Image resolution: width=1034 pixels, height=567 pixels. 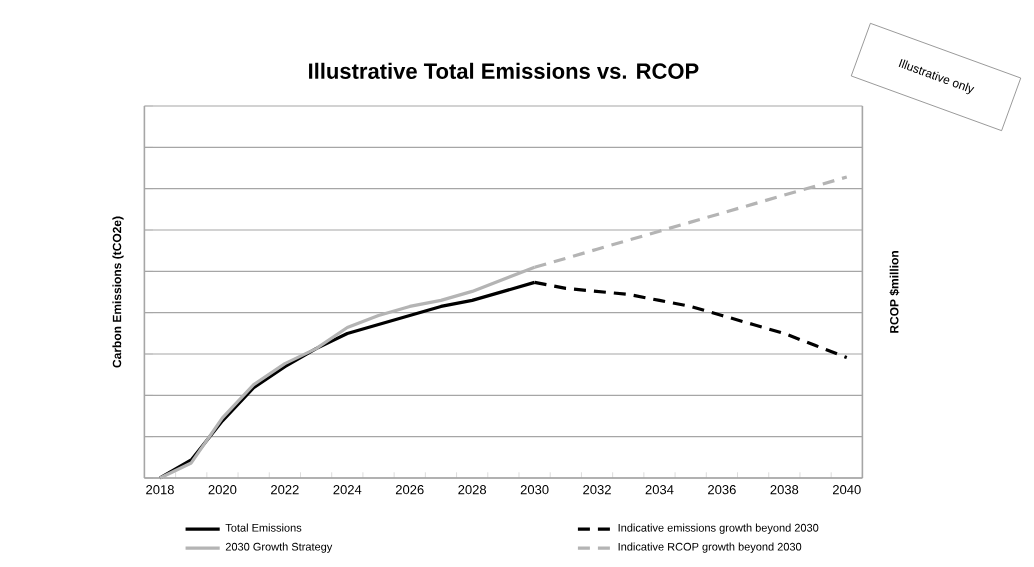 What do you see at coordinates (597, 490) in the screenshot?
I see `x-tick-label: 2032` at bounding box center [597, 490].